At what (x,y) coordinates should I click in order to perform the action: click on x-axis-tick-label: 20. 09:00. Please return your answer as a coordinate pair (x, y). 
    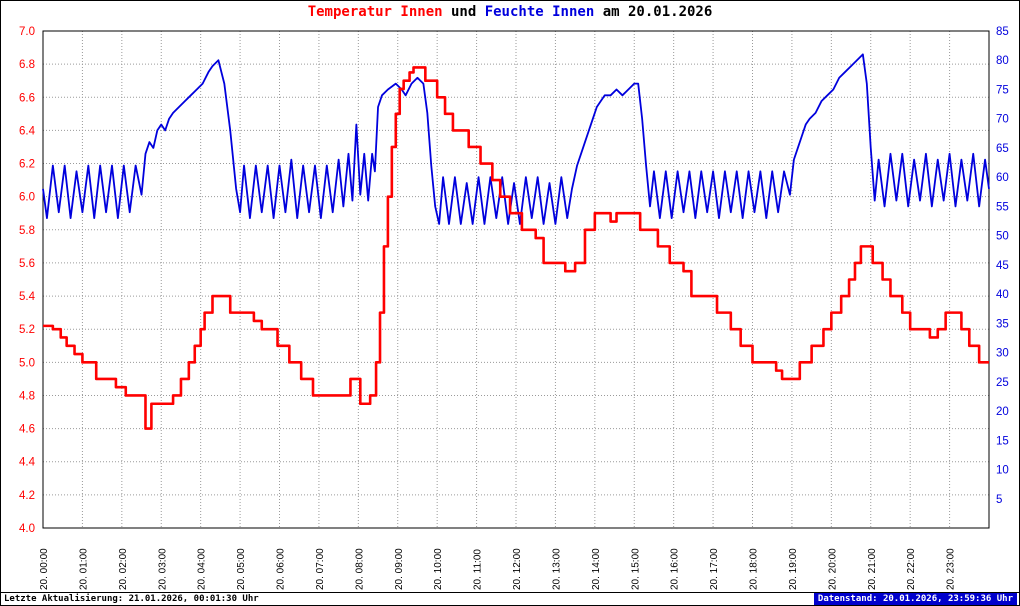
    Looking at the image, I should click on (399, 569).